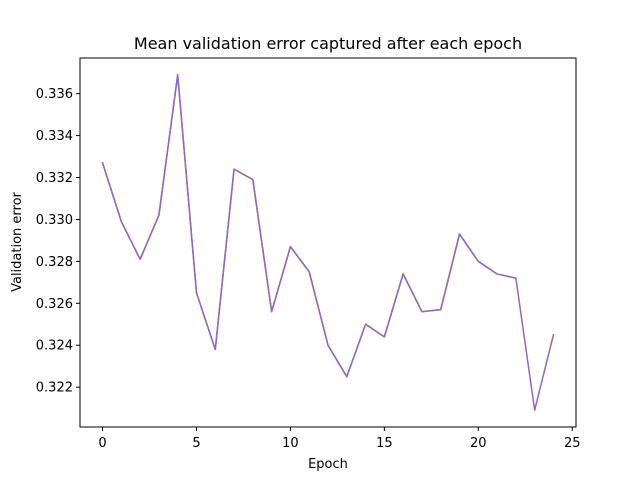 Image resolution: width=640 pixels, height=484 pixels. I want to click on y-tick-label: 0.322, so click(54, 388).